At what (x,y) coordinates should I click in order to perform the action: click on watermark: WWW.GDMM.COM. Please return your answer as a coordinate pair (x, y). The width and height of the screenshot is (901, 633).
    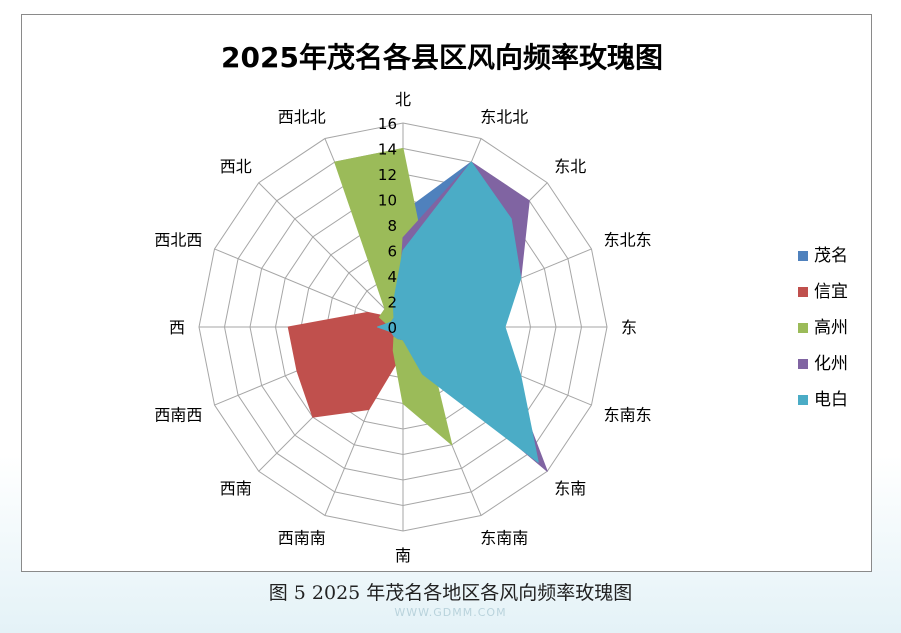
    Looking at the image, I should click on (450, 612).